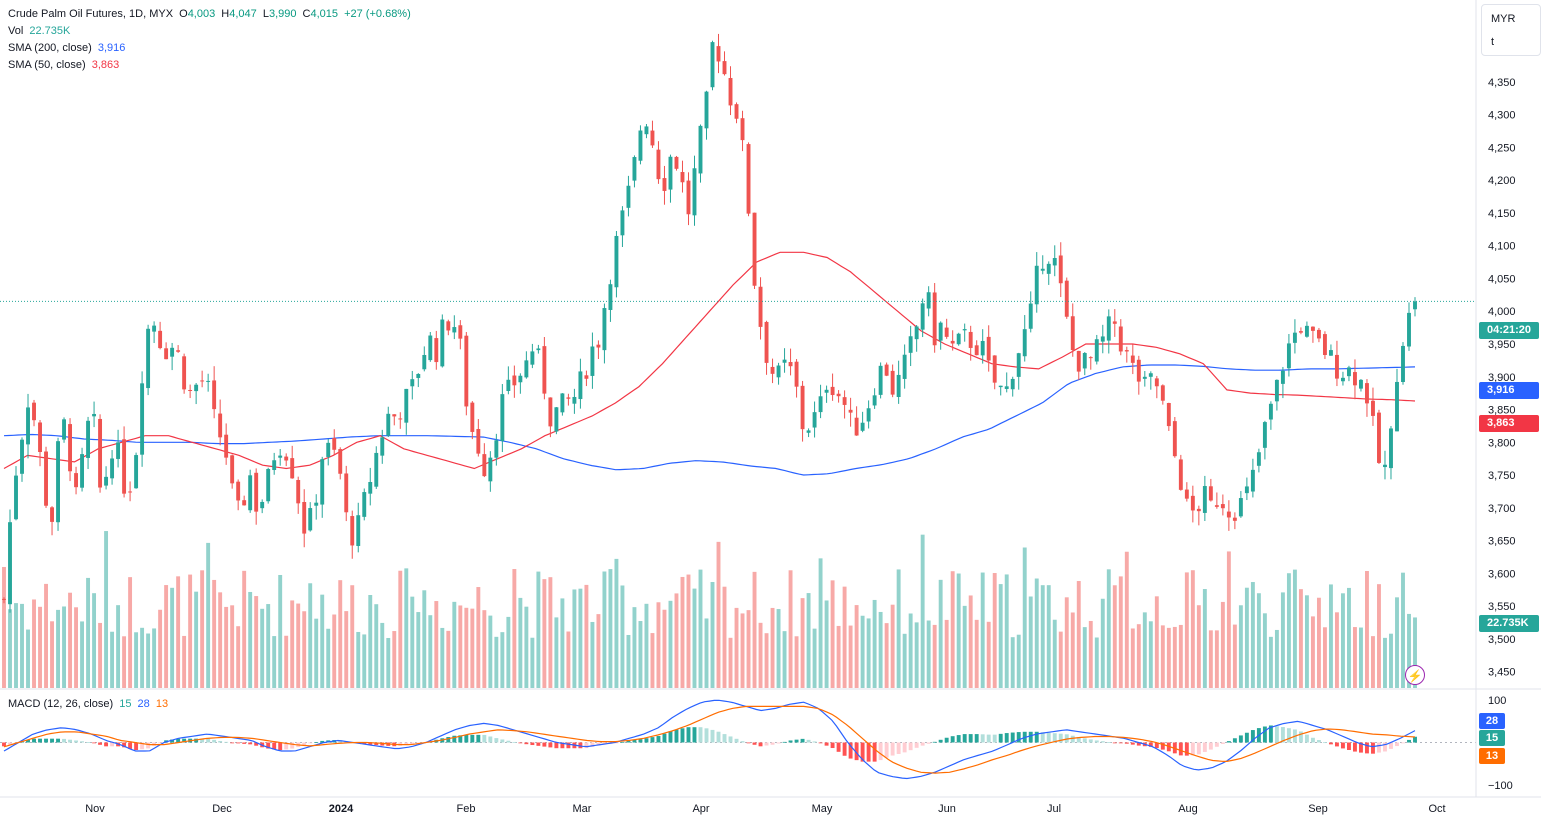 Image resolution: width=1541 pixels, height=829 pixels. I want to click on time-tick-label: 2024, so click(341, 809).